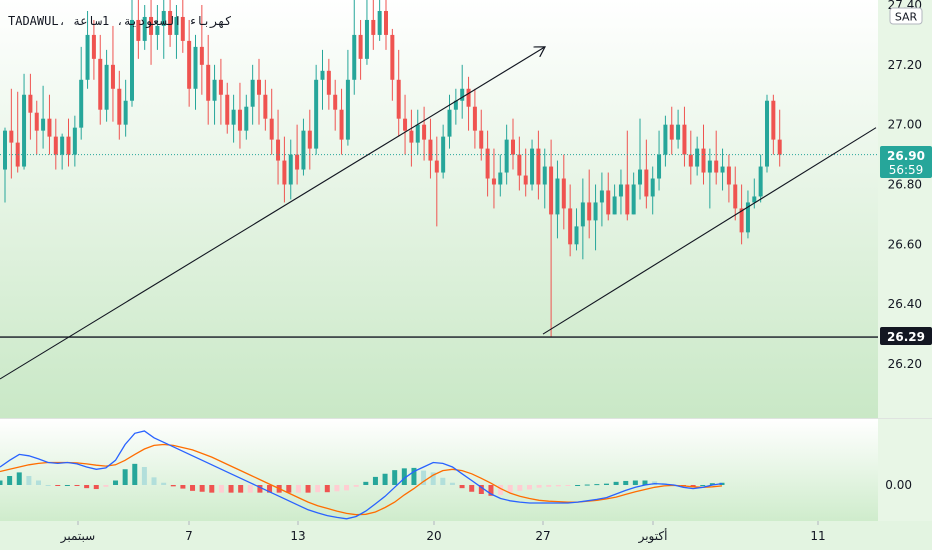 The image size is (932, 550). I want to click on currency-label: SAR, so click(906, 17).